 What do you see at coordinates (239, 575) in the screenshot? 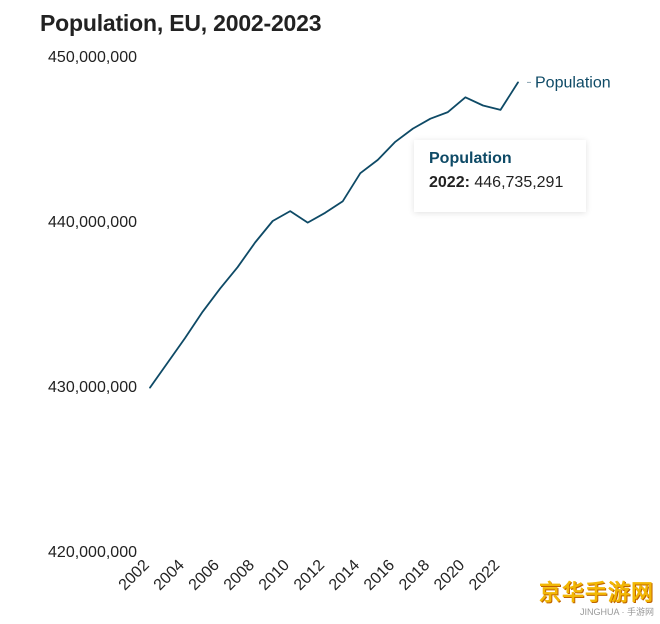
I see `x-tick-label: 2008` at bounding box center [239, 575].